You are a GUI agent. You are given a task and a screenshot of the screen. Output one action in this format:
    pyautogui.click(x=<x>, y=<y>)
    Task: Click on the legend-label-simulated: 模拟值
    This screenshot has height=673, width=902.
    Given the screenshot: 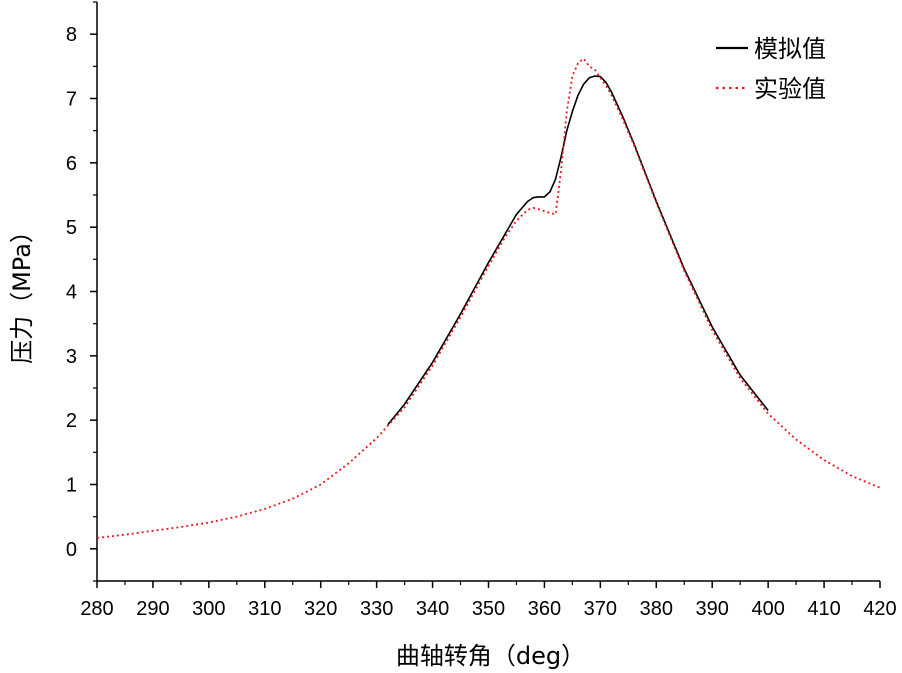 What is the action you would take?
    pyautogui.click(x=790, y=49)
    